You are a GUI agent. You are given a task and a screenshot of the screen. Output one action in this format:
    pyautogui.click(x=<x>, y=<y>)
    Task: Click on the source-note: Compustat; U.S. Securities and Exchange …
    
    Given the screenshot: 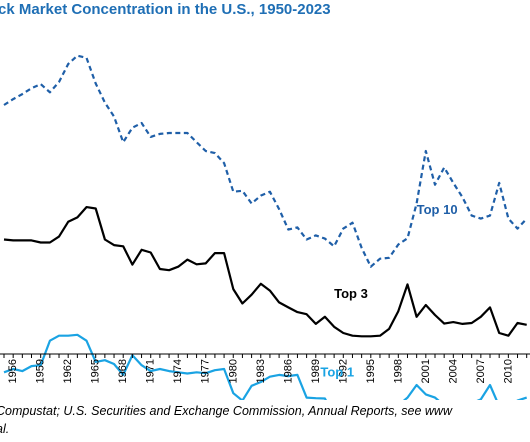 What is the action you would take?
    pyautogui.click(x=265, y=420)
    